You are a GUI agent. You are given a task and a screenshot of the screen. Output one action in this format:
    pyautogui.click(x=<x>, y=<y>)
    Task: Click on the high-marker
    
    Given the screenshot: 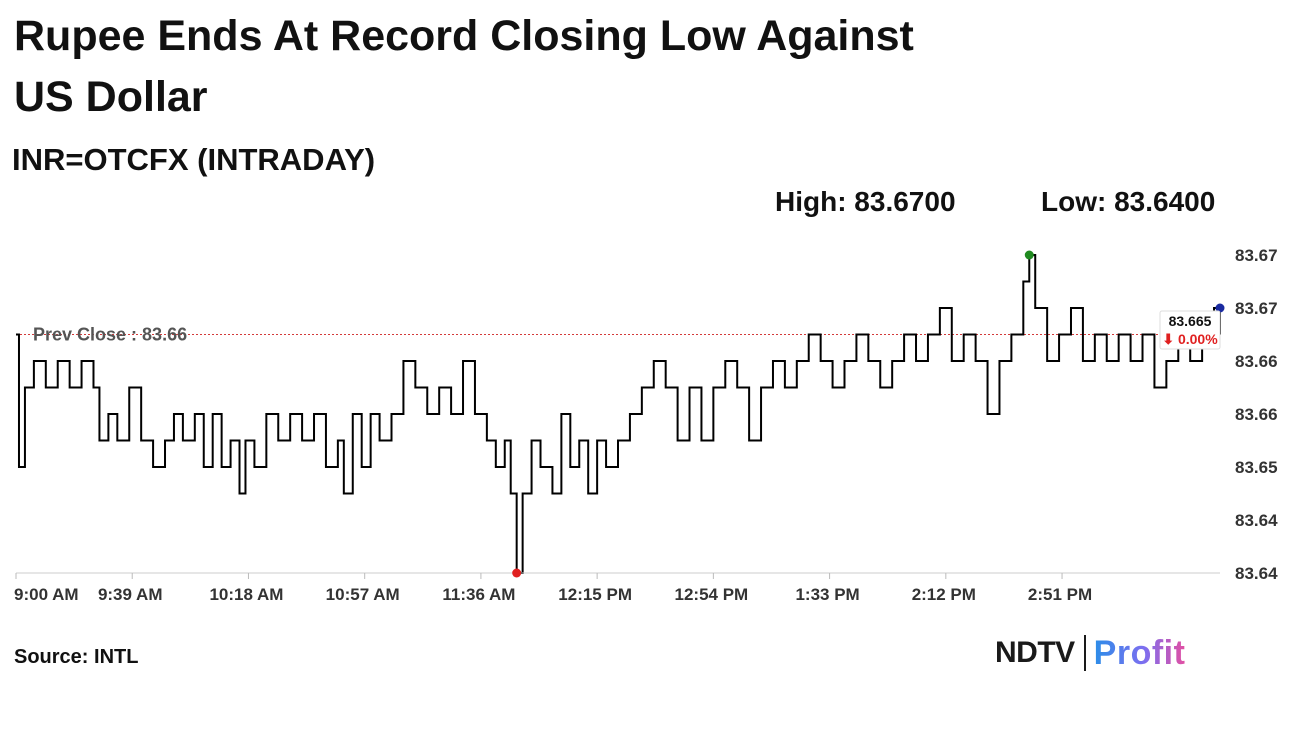 What is the action you would take?
    pyautogui.click(x=1029, y=255)
    